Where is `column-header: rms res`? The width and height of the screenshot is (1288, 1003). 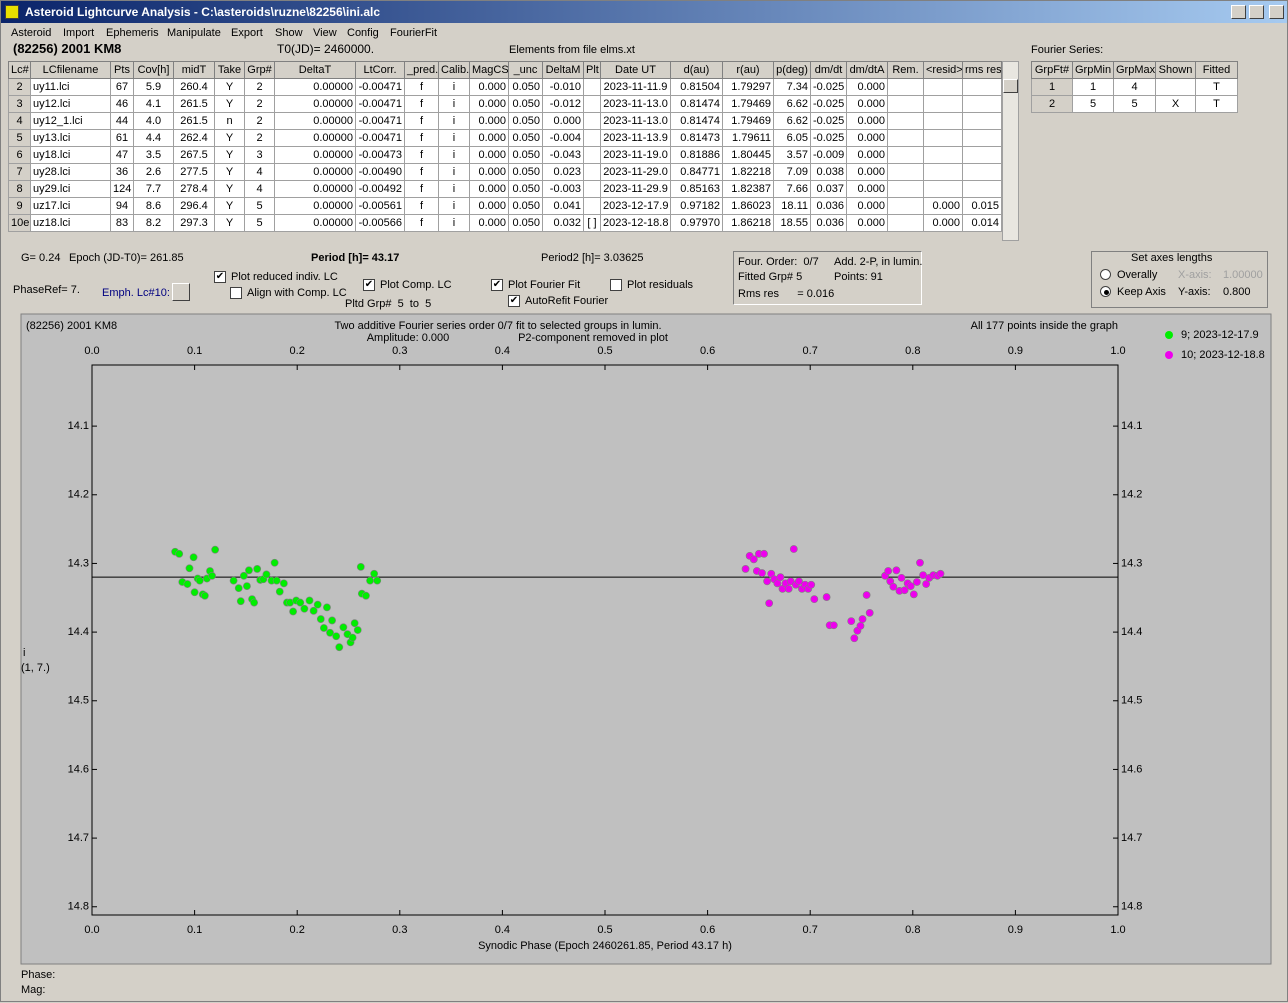 column-header: rms res is located at coordinates (982, 70).